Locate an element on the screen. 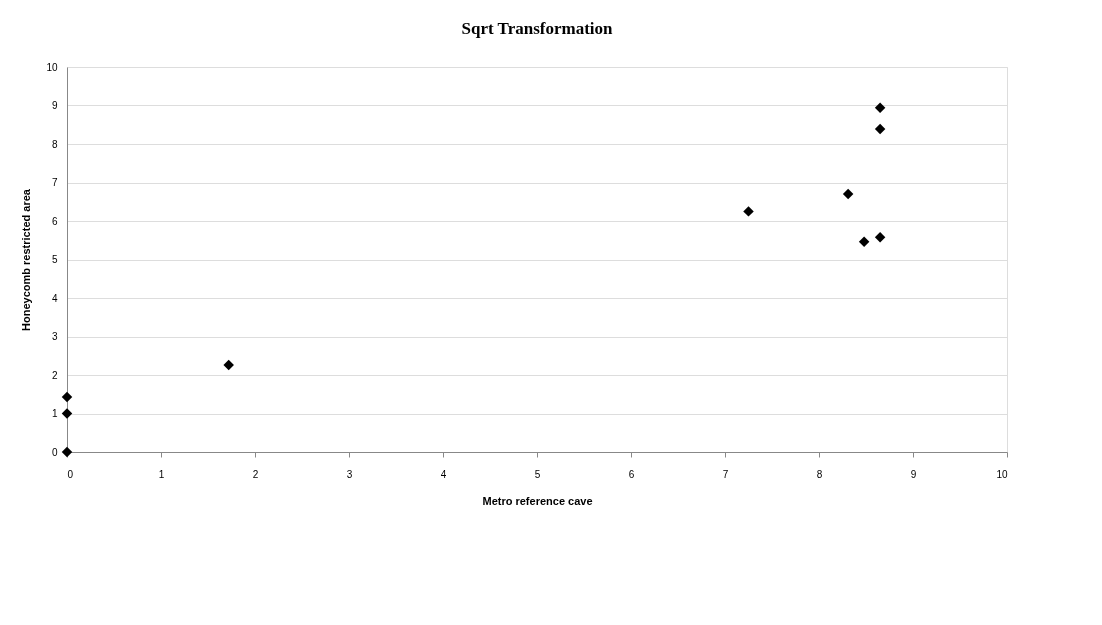  x-tick-label: 9 is located at coordinates (913, 474).